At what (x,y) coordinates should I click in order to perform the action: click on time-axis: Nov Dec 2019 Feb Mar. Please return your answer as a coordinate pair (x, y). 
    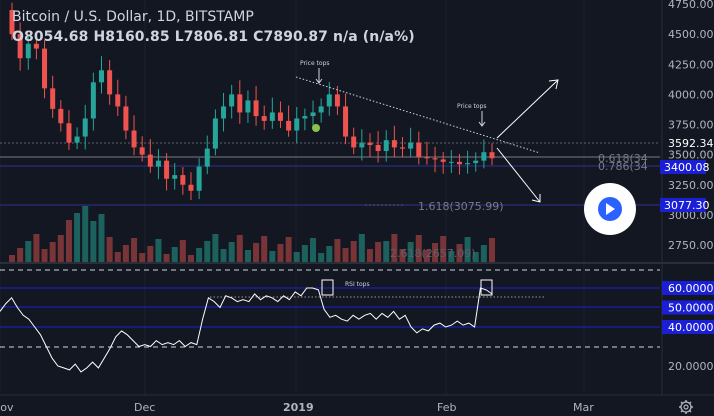
    Looking at the image, I should click on (297, 407).